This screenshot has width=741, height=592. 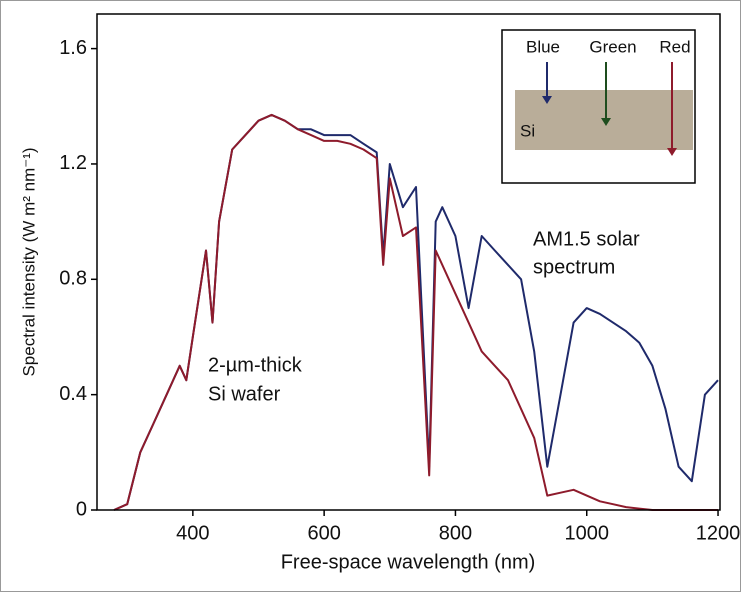 I want to click on x-axis-label: Free-space wavelength (nm), so click(x=408, y=562).